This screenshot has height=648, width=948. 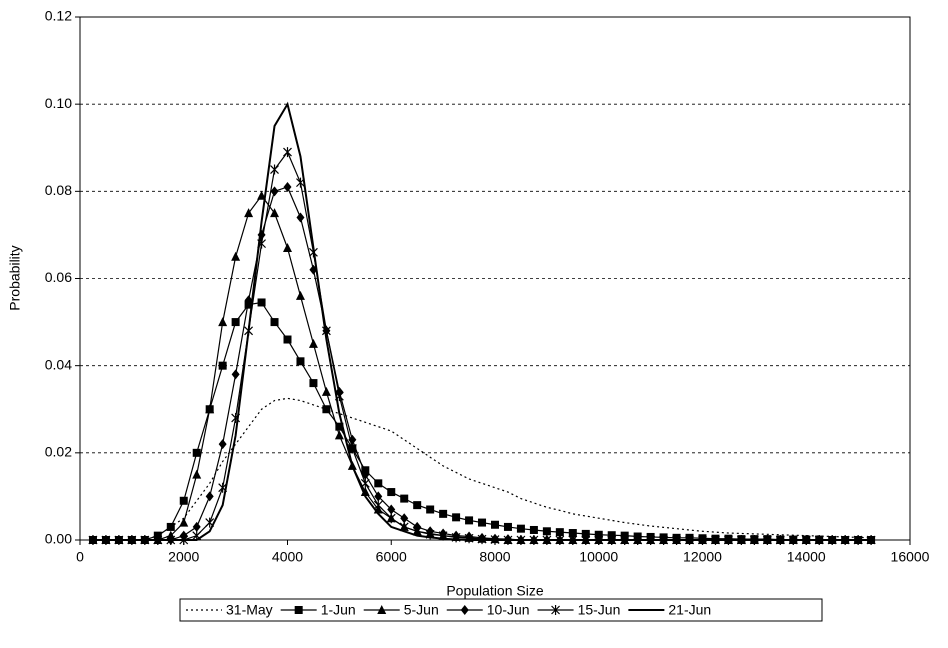 I want to click on x-tick-label: 0, so click(x=80, y=557).